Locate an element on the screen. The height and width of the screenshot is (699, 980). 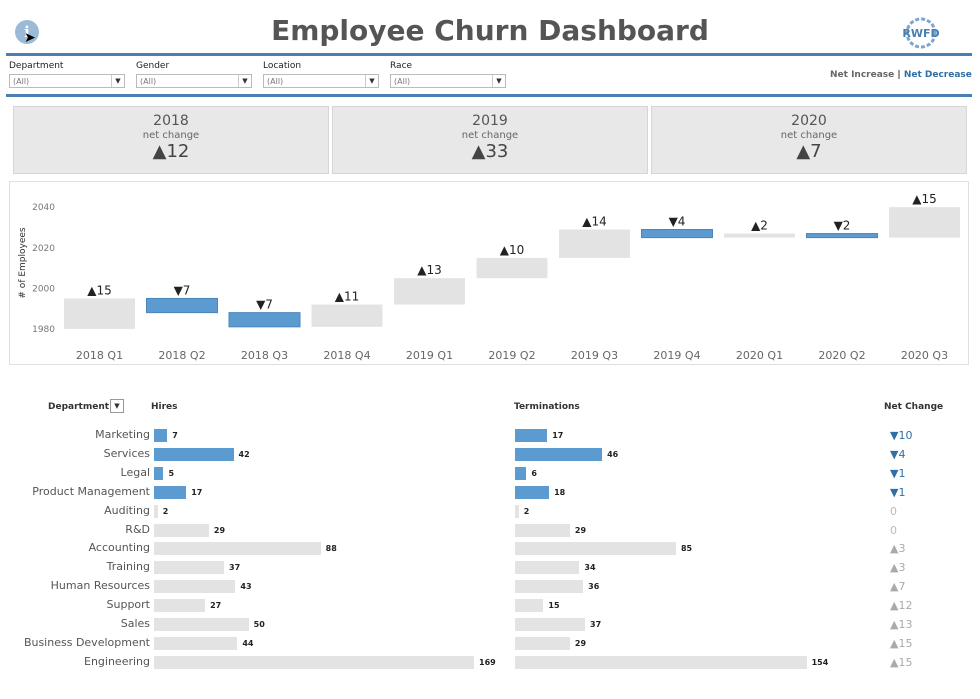
hires-value: 169 is located at coordinates (487, 662).